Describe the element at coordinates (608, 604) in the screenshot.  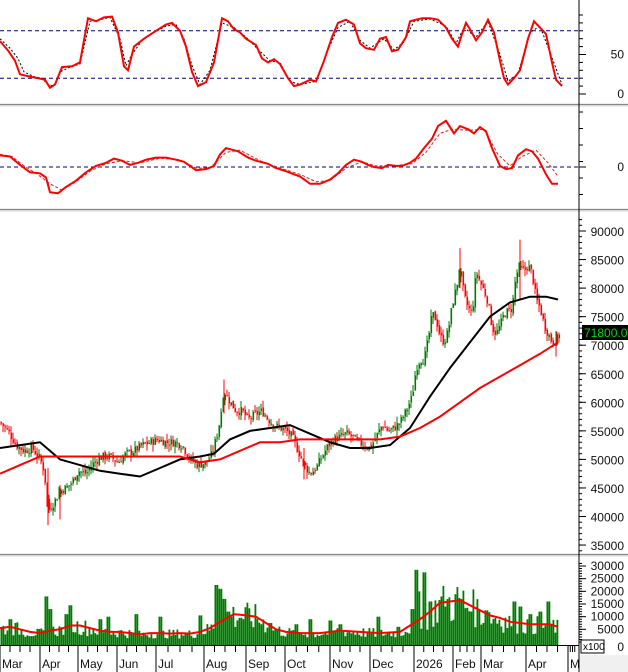
I see `svg-text: 15000` at that location.